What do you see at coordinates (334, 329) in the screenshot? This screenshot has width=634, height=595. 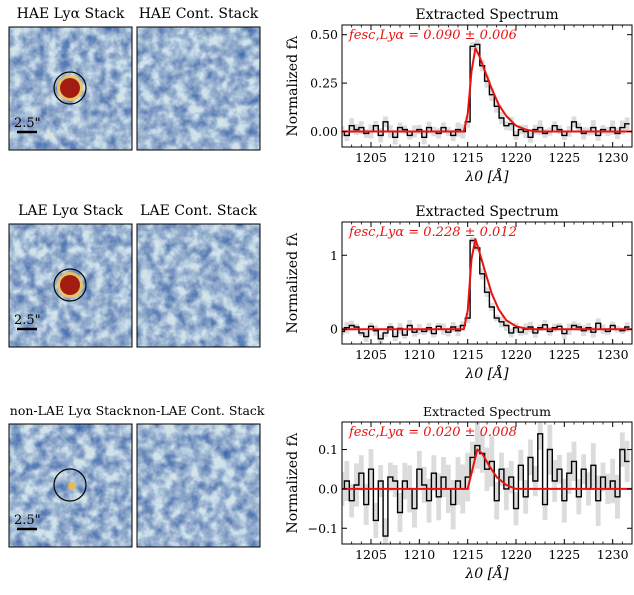 I see `y-tick-label: 0` at bounding box center [334, 329].